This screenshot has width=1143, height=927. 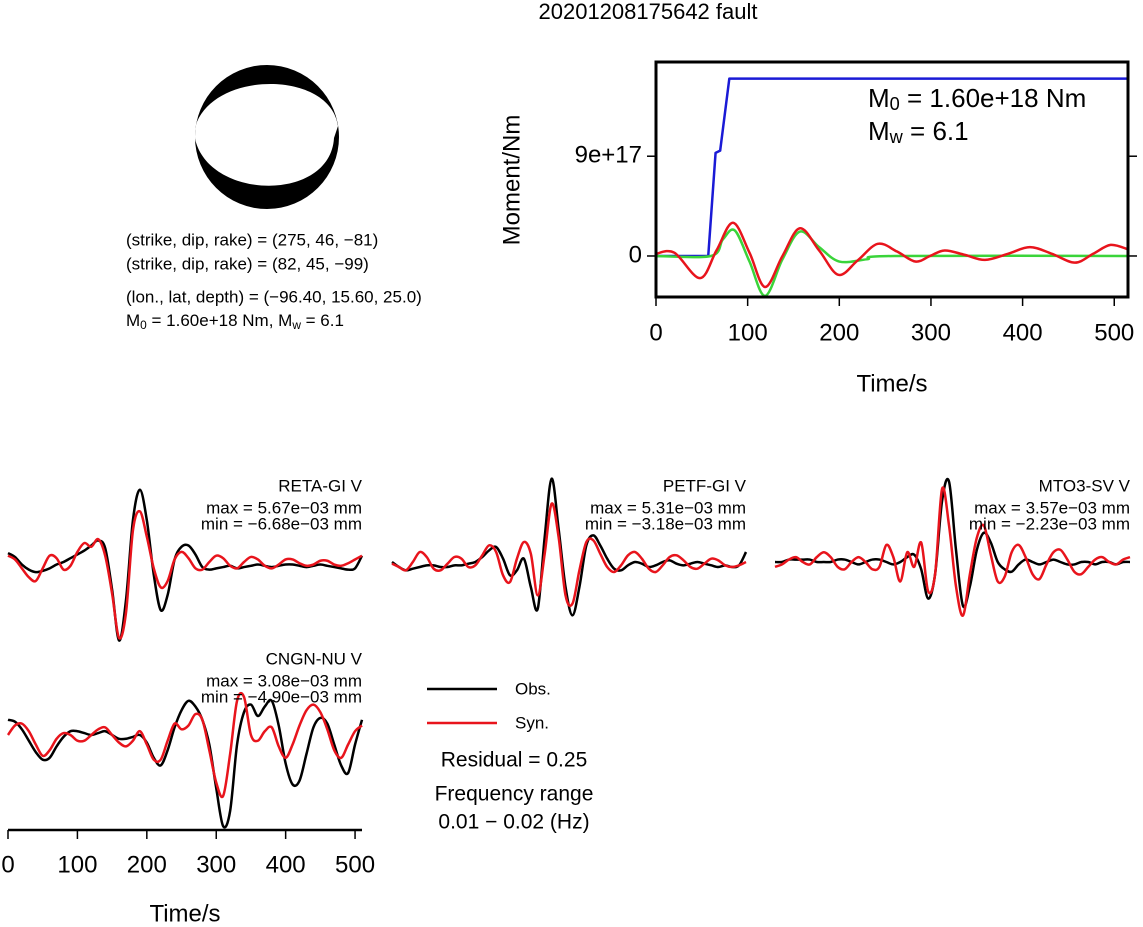 I want to click on min-label: min = −6.68e−03 mm, so click(x=281, y=523).